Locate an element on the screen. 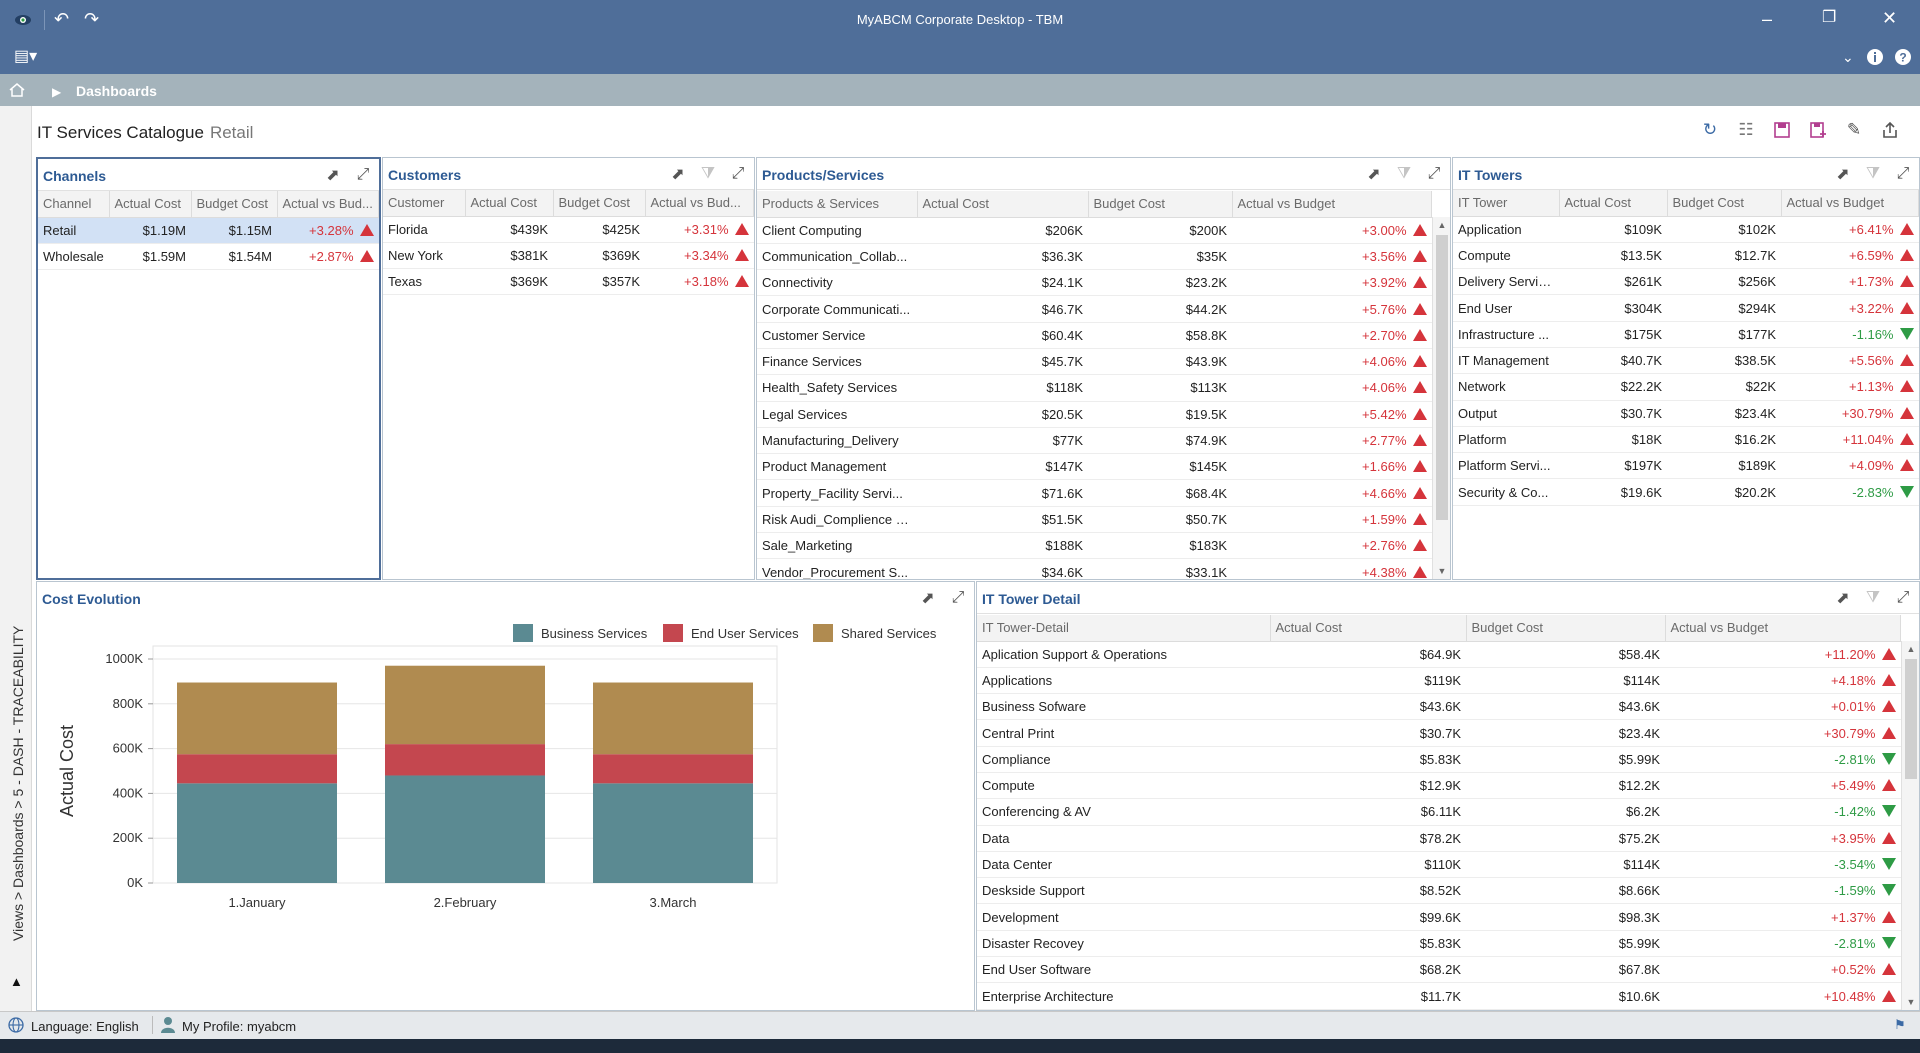  table-row: Retail $1.19M $1.15M +3.28% is located at coordinates (208, 230).